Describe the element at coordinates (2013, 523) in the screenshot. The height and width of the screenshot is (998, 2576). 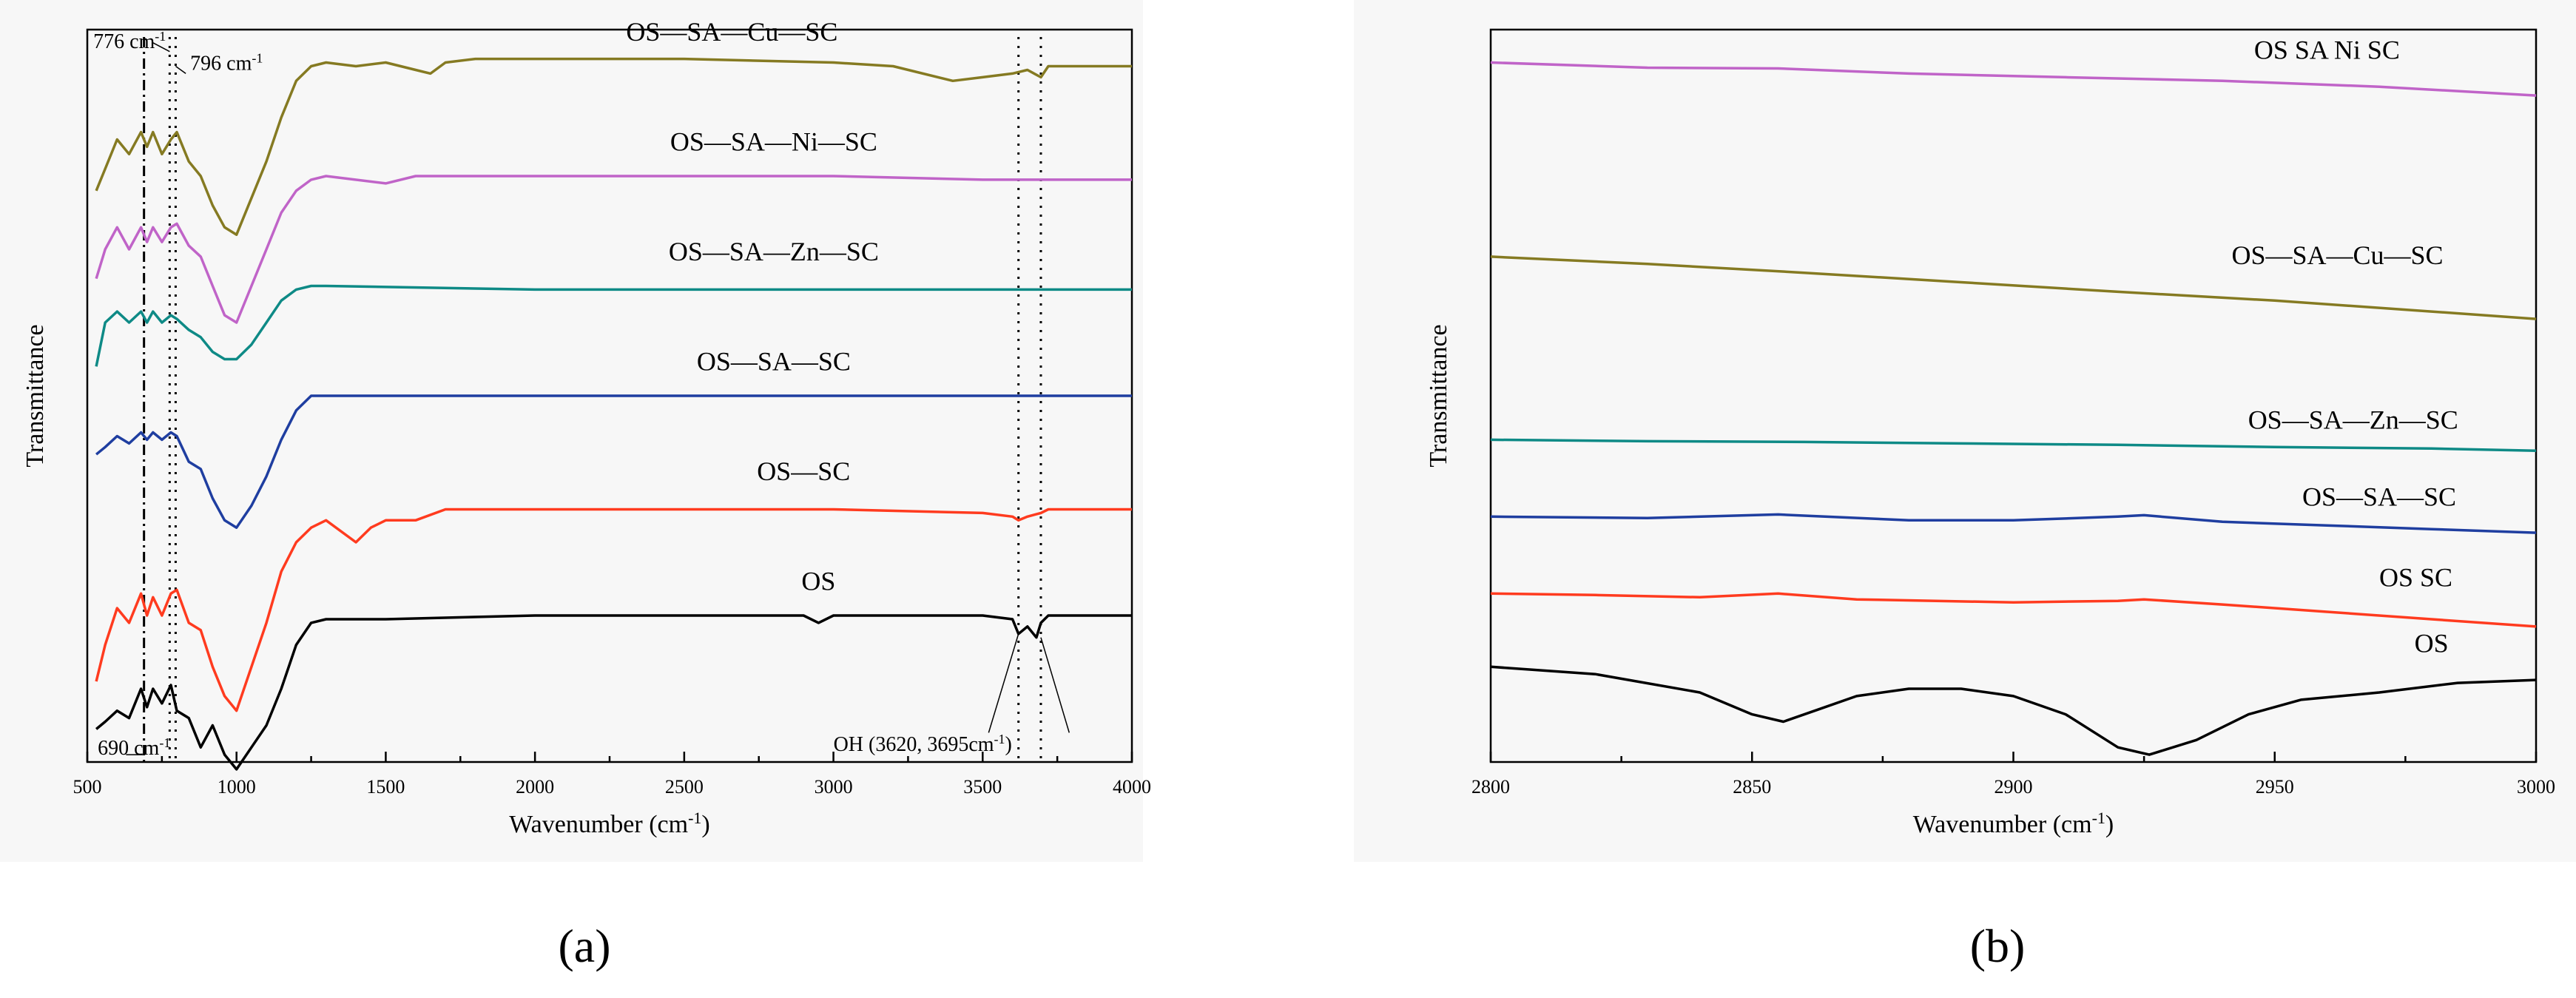
I see `series-line-b-OS—SA—SC` at that location.